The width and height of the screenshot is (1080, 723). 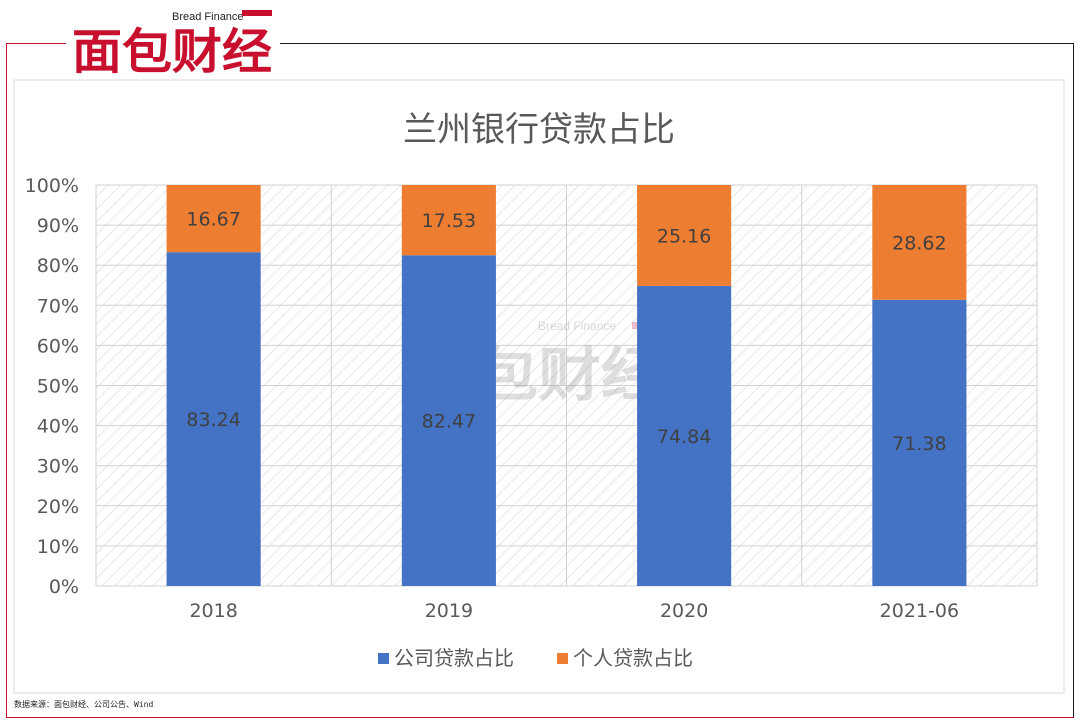 What do you see at coordinates (58, 547) in the screenshot?
I see `y-tick-label: 10%` at bounding box center [58, 547].